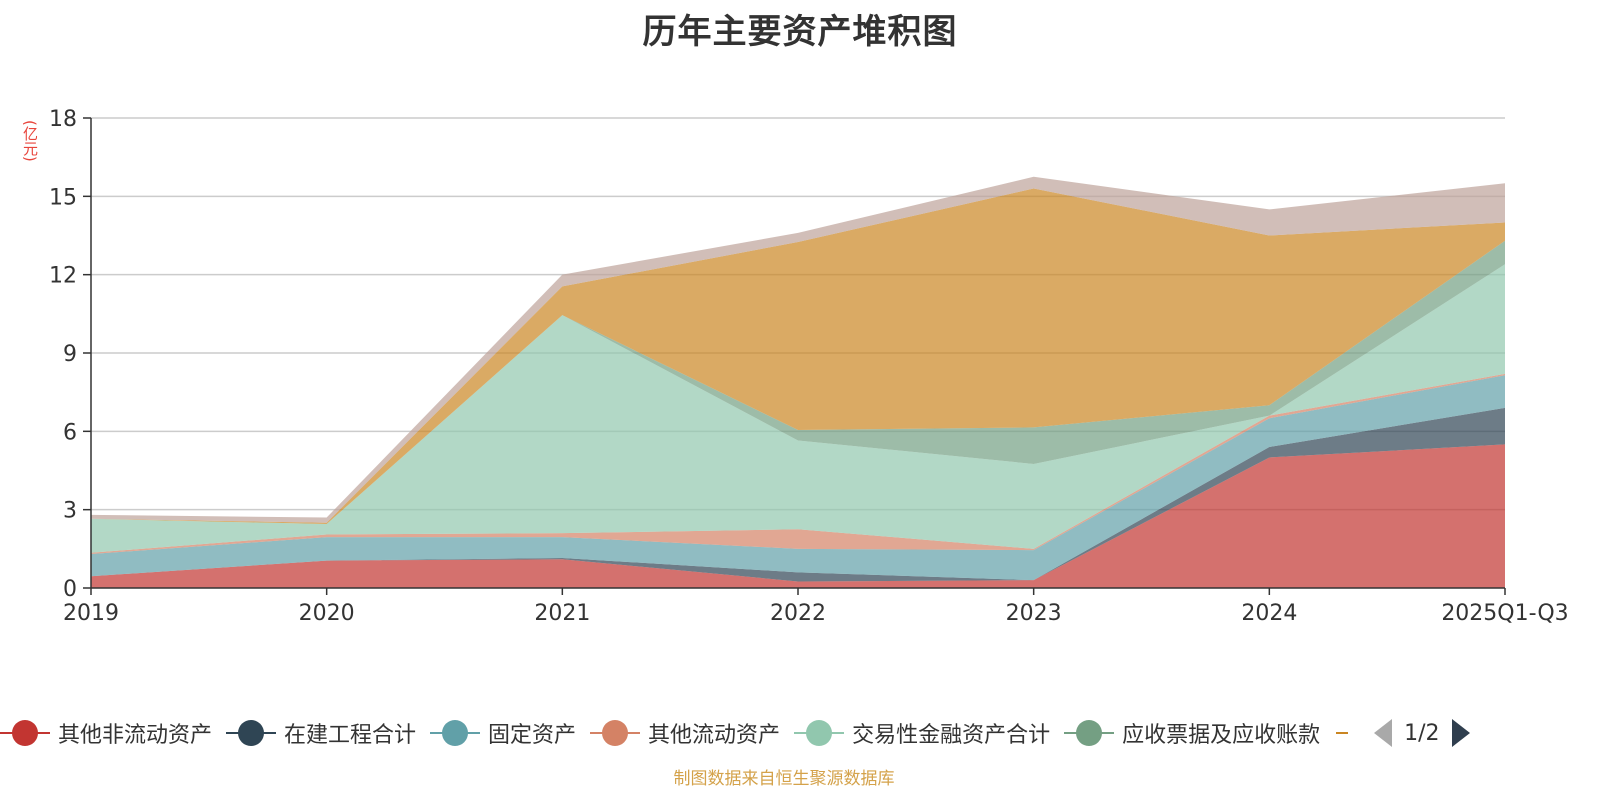 The width and height of the screenshot is (1600, 800). I want to click on y-axis-unit-label: (亿元), so click(30, 141).